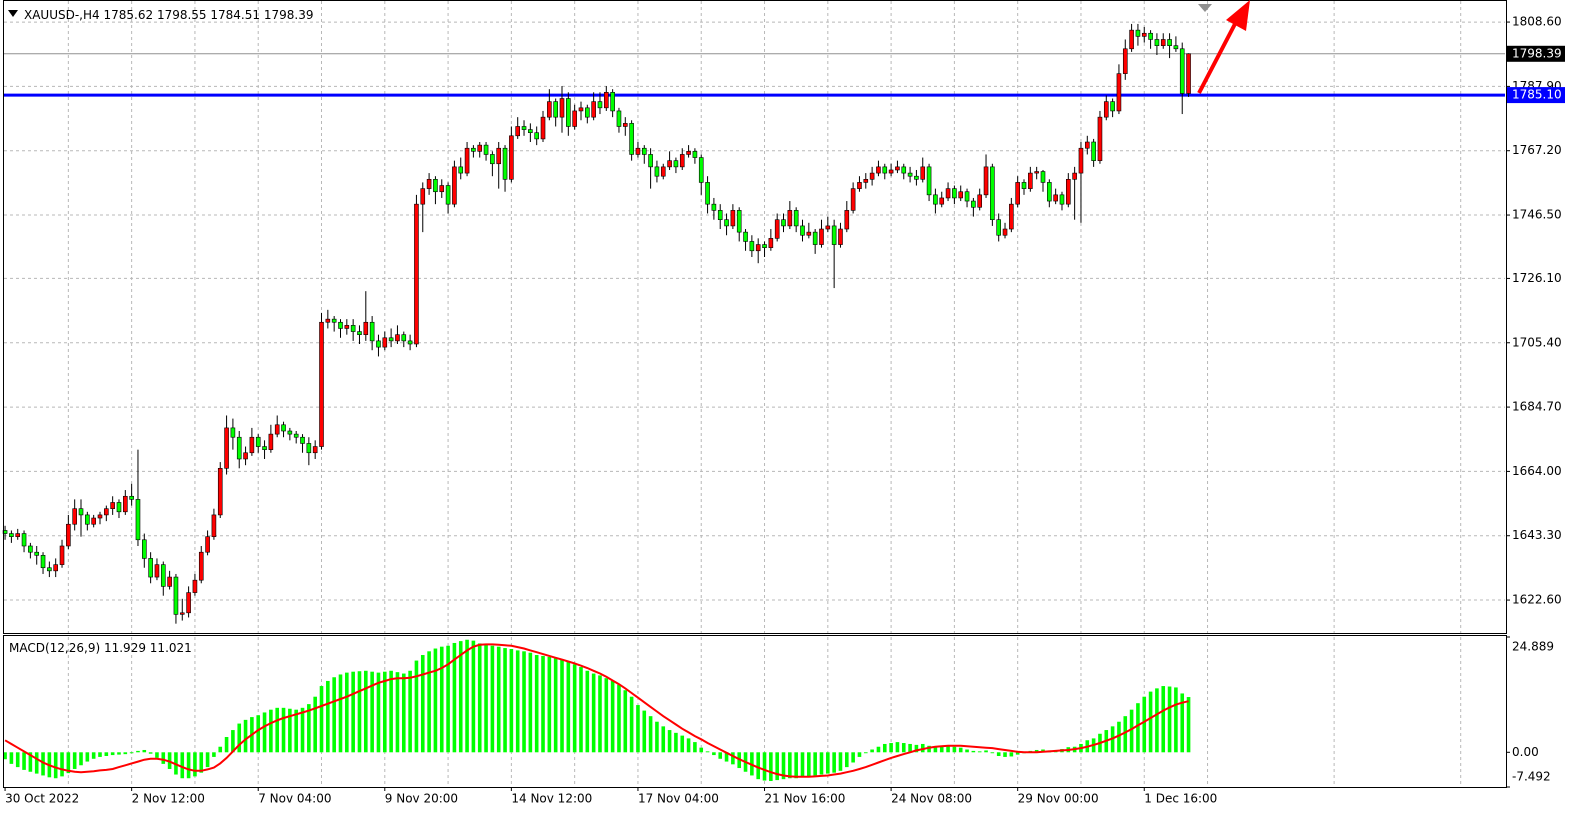 The width and height of the screenshot is (1590, 825). Describe the element at coordinates (1537, 22) in the screenshot. I see `y-tick-label: 1808.60` at that location.